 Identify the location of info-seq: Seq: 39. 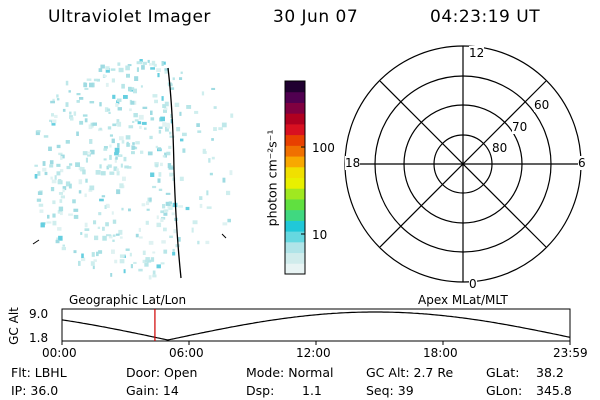
(390, 390).